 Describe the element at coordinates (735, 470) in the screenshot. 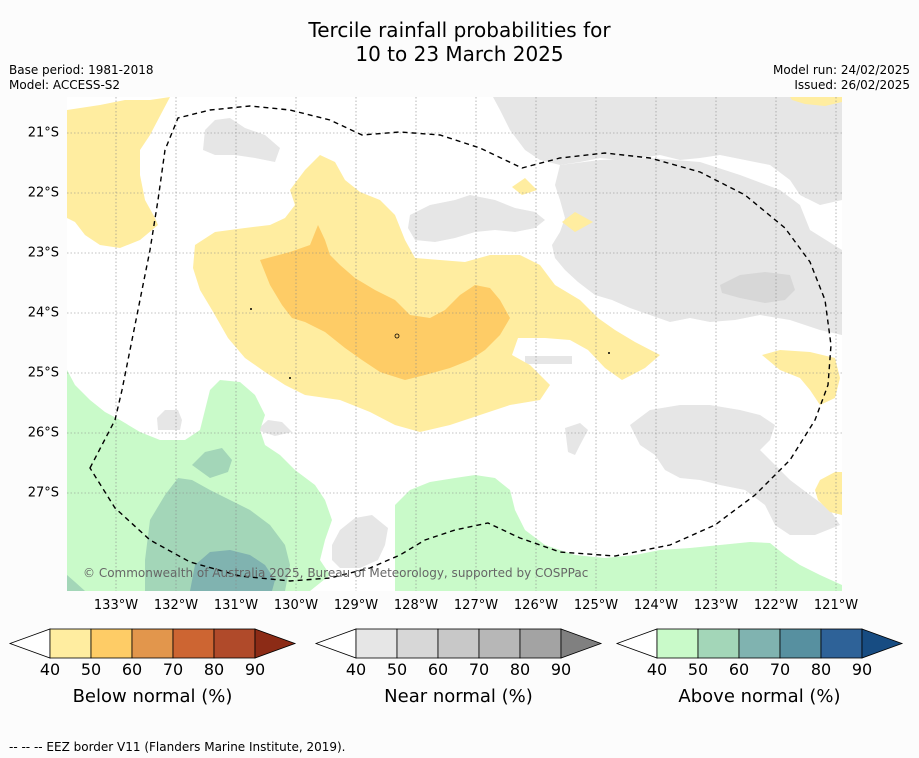

I see `grey-region-southeast` at that location.